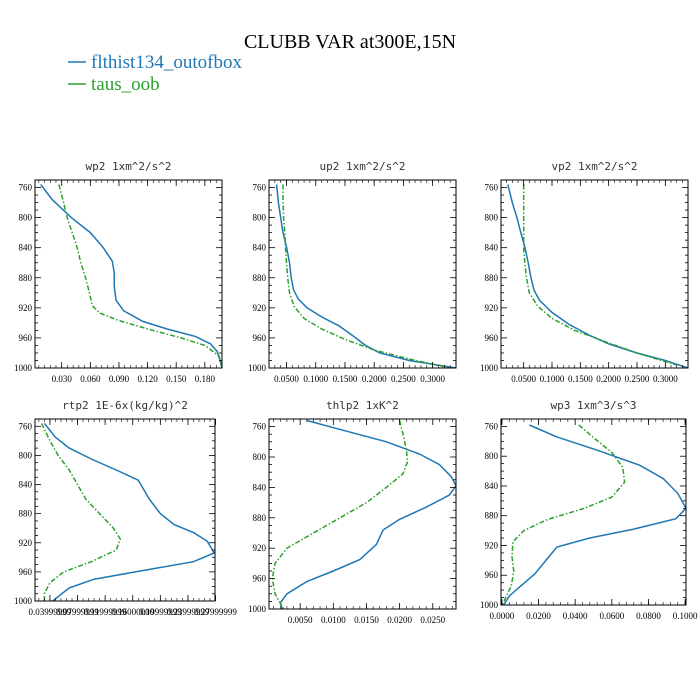 The height and width of the screenshot is (700, 700). Describe the element at coordinates (160, 612) in the screenshot. I see `x-tick-label: 0.19999999` at that location.